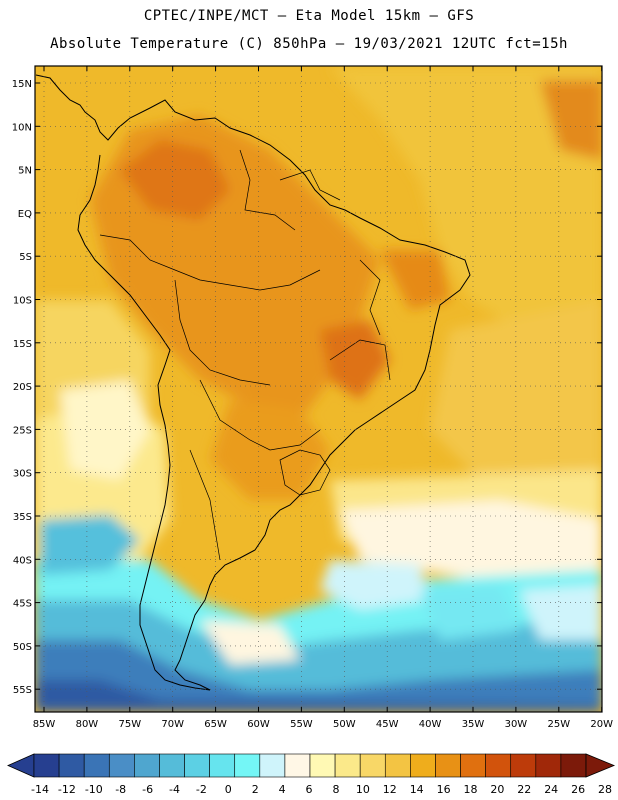  I want to click on map-title-line-1: CPTEC/INPE/MCT – Eta Model 15km – GFS, so click(309, 16).